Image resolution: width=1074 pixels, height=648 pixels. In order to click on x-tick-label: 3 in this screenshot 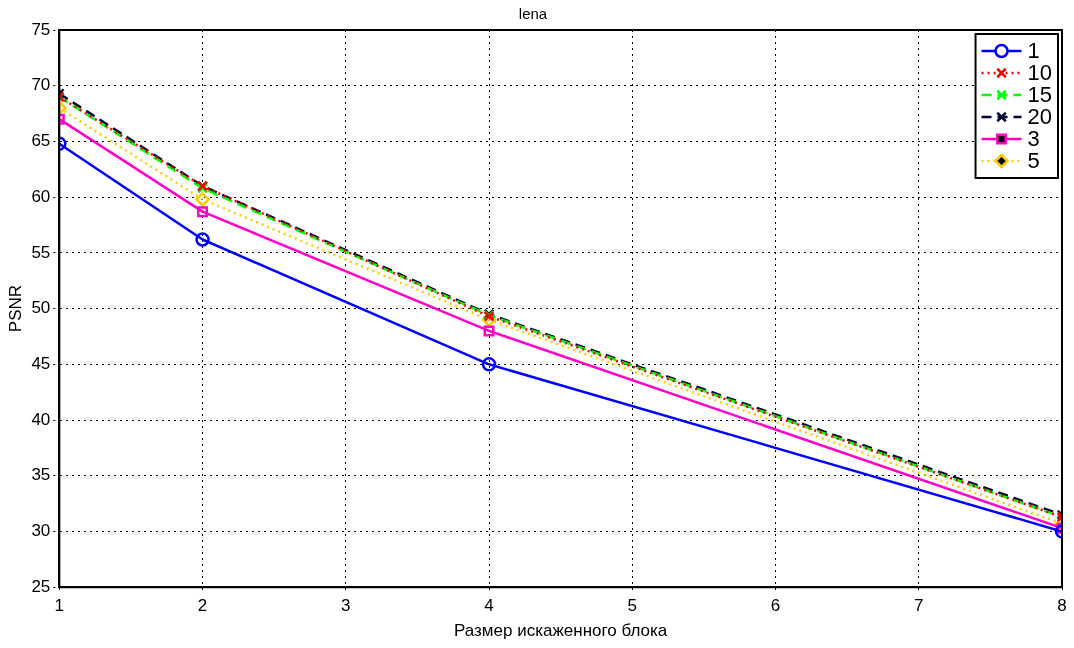, I will do `click(346, 606)`.